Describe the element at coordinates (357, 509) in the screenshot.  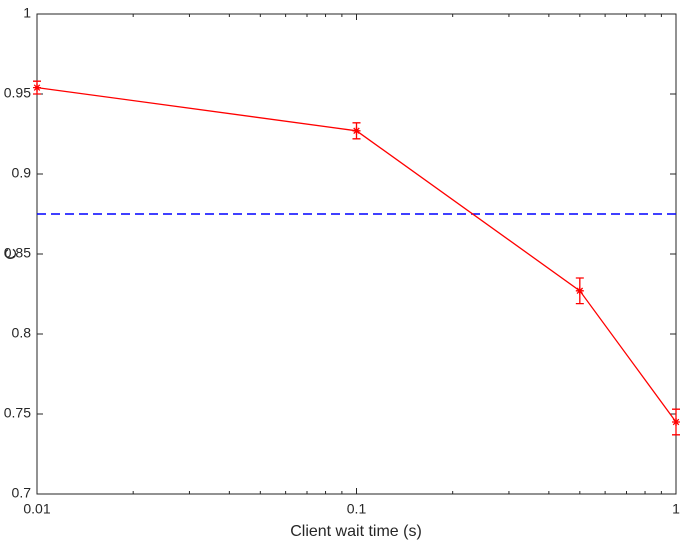
I see `x-tick-label: 0.1` at that location.